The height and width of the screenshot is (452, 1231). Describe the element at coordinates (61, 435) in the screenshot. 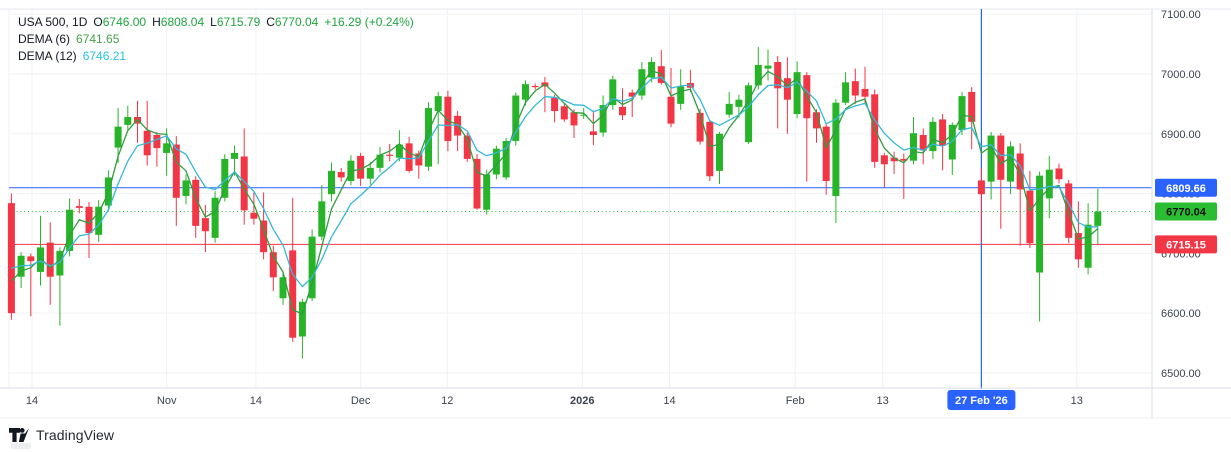

I see `tradingview-watermark: TradingView` at that location.